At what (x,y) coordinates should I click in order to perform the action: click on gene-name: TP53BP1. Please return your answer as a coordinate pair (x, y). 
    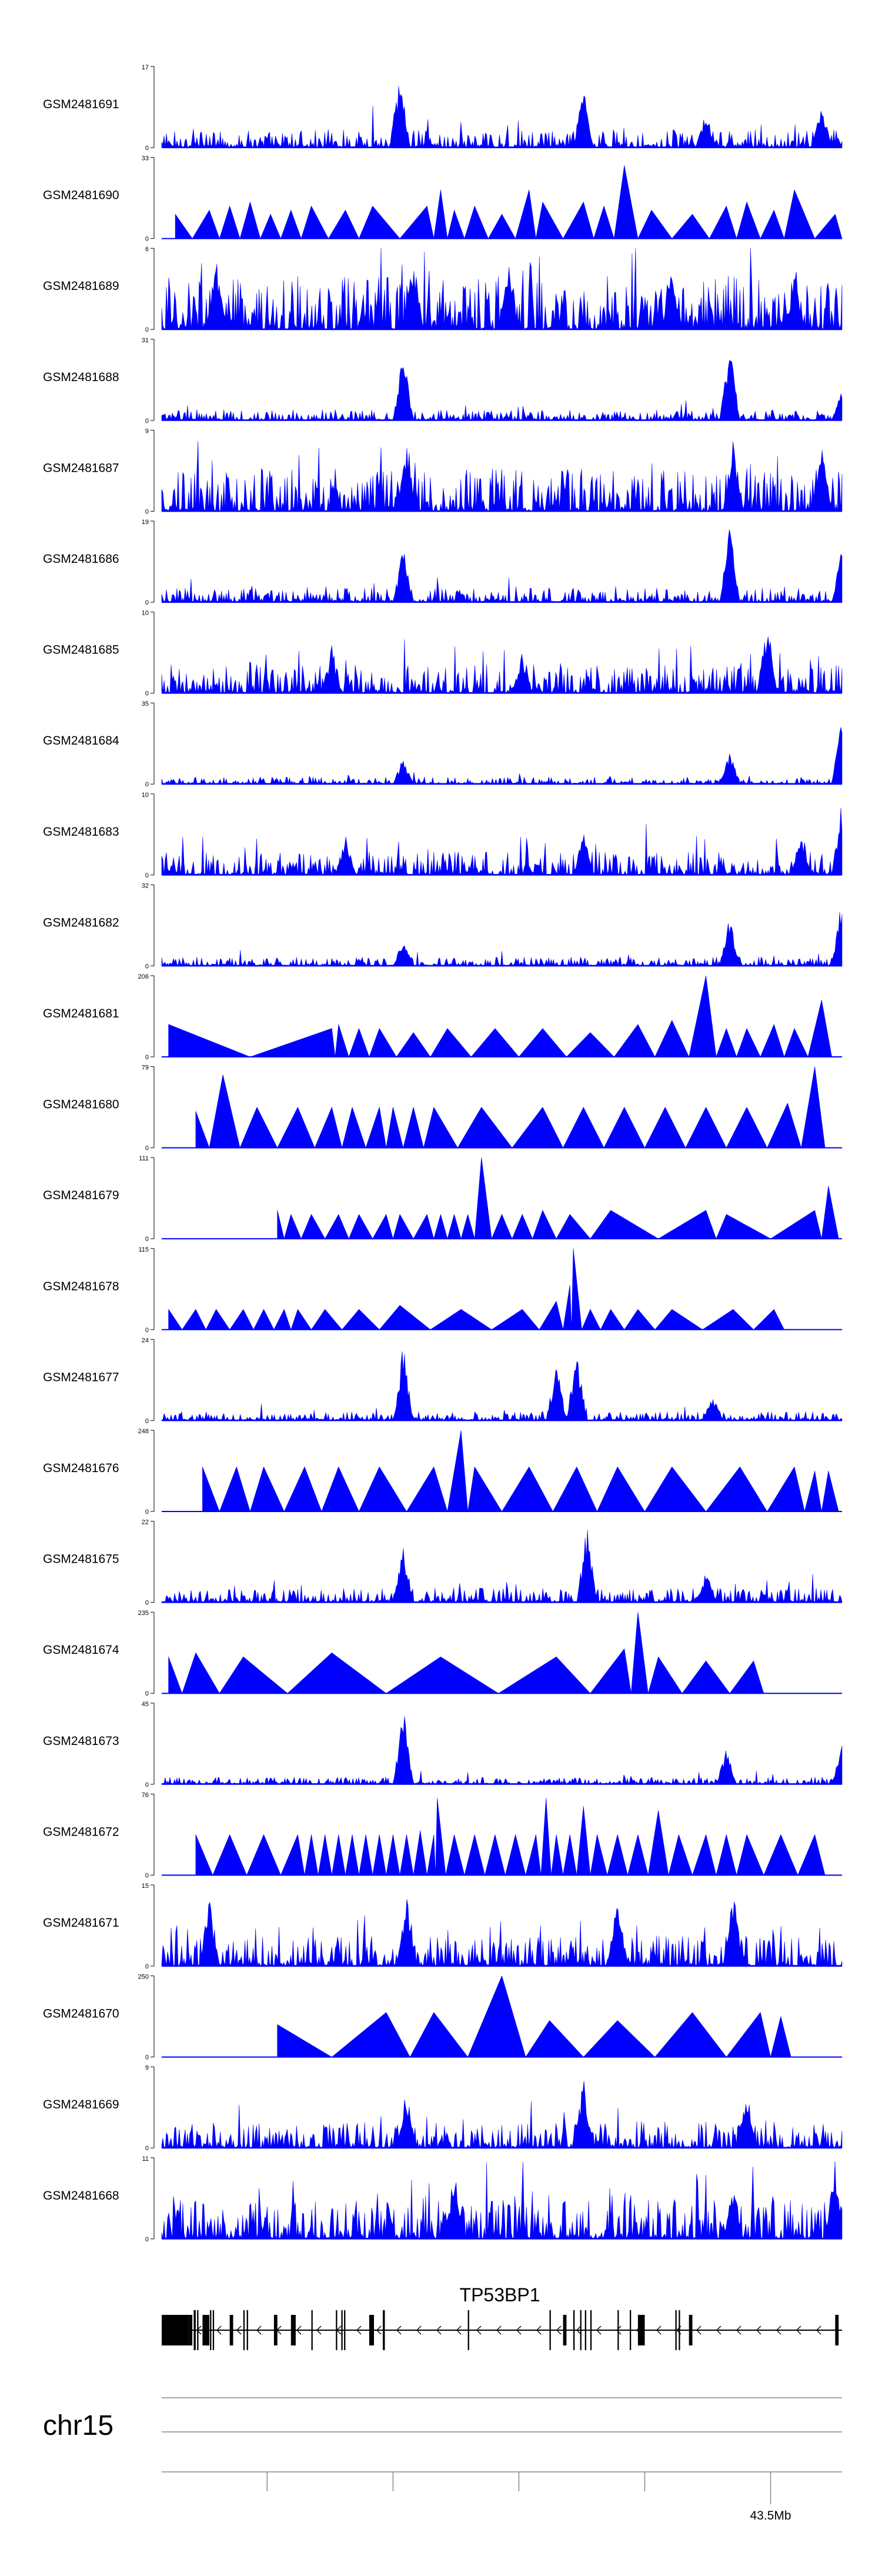
    Looking at the image, I should click on (500, 2294).